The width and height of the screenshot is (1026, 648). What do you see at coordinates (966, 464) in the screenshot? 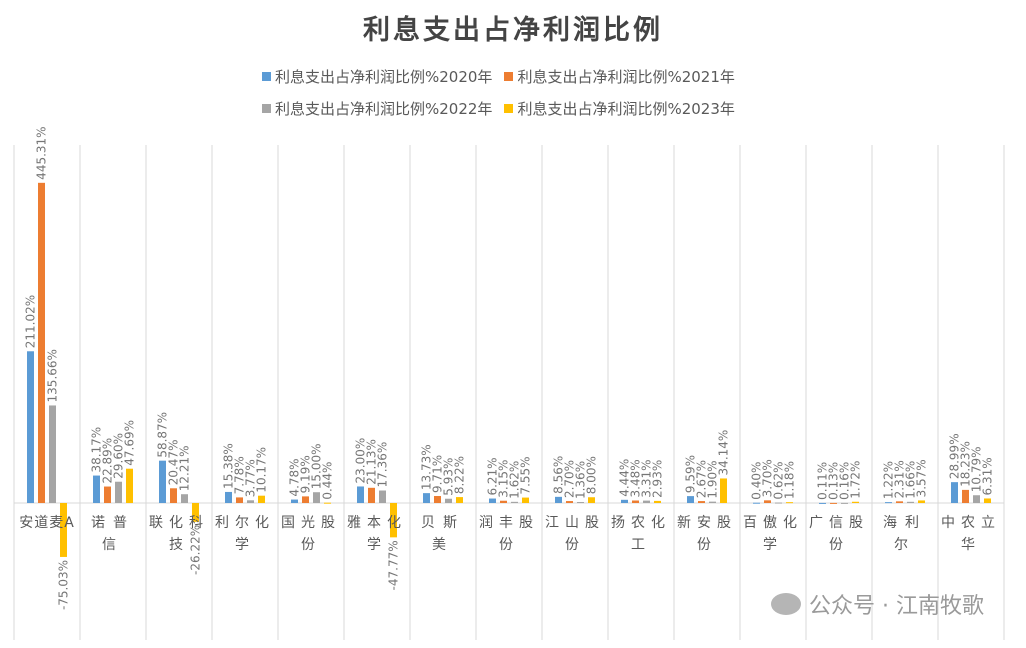
I see `data-label: 18.23%` at bounding box center [966, 464].